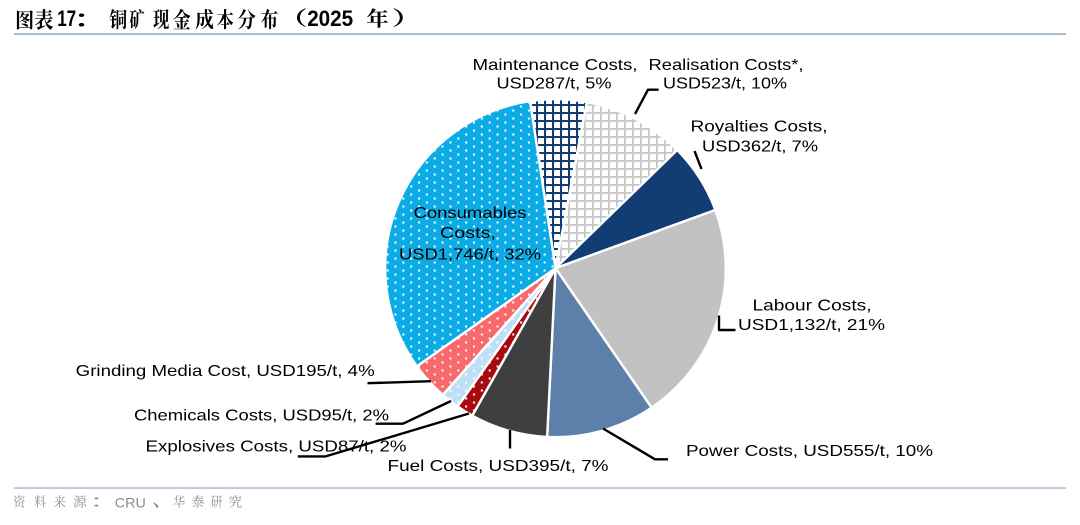  I want to click on svg-text: USD362/t, 7%, so click(760, 147).